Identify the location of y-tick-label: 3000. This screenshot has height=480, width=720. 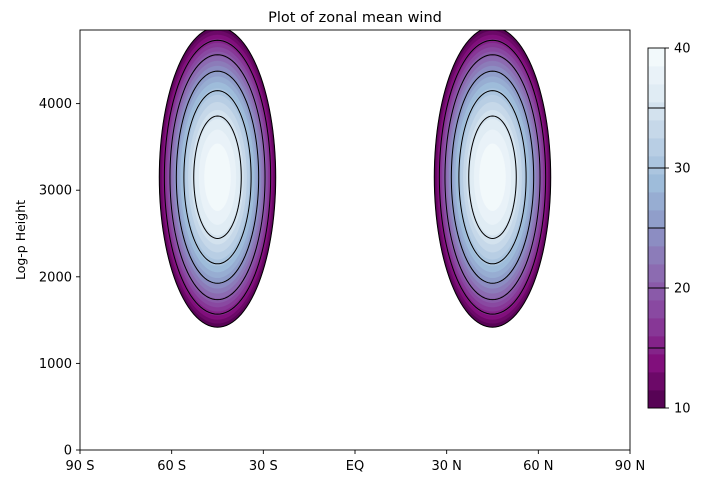
(55, 191).